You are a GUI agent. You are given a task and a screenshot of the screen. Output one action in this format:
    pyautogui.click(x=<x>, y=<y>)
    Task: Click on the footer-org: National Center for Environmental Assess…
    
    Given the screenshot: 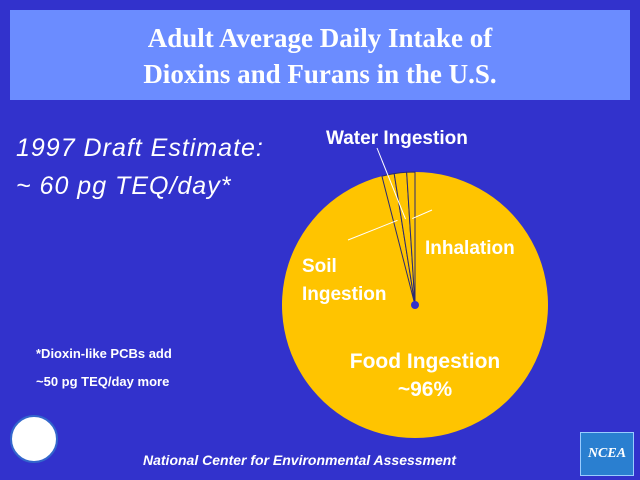 What is the action you would take?
    pyautogui.click(x=300, y=460)
    